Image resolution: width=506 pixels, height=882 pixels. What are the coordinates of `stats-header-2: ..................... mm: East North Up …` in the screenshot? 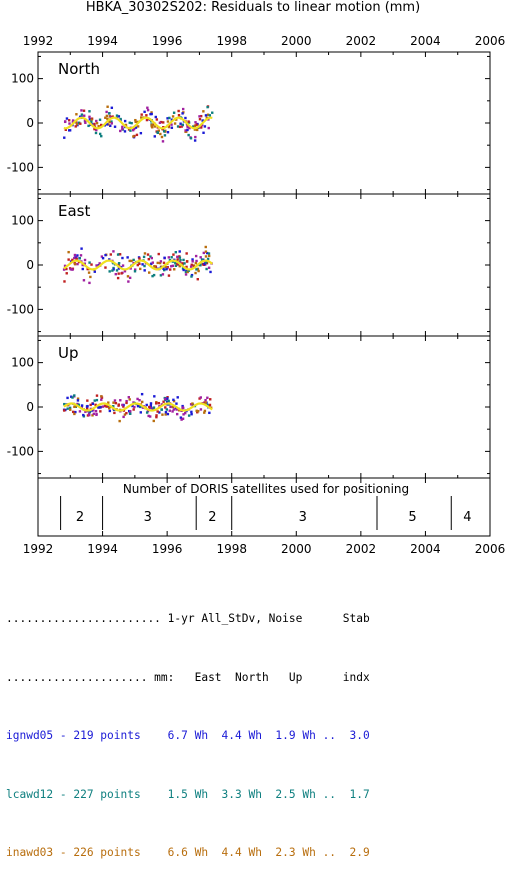 It's located at (188, 677).